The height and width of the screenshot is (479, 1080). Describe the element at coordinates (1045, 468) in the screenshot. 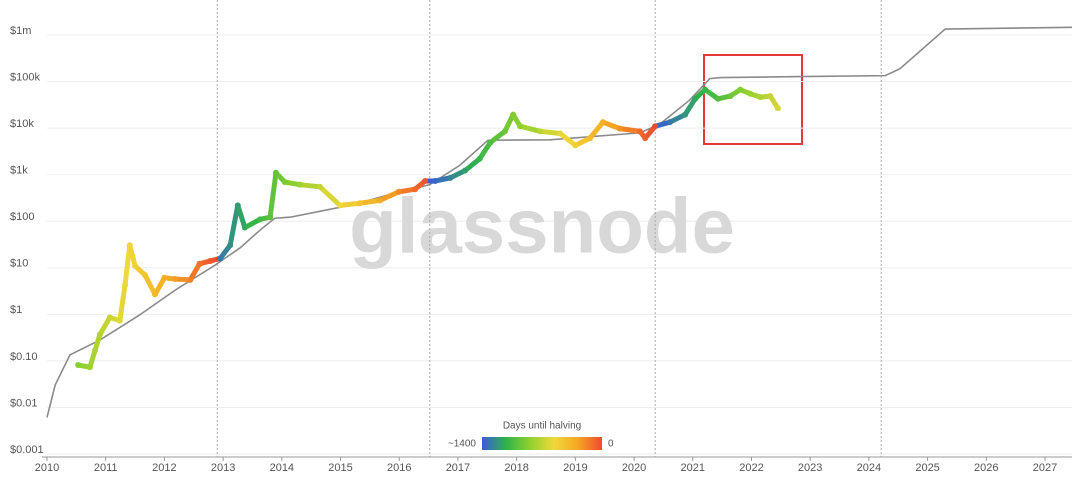

I see `x-tick-label: 2027` at that location.